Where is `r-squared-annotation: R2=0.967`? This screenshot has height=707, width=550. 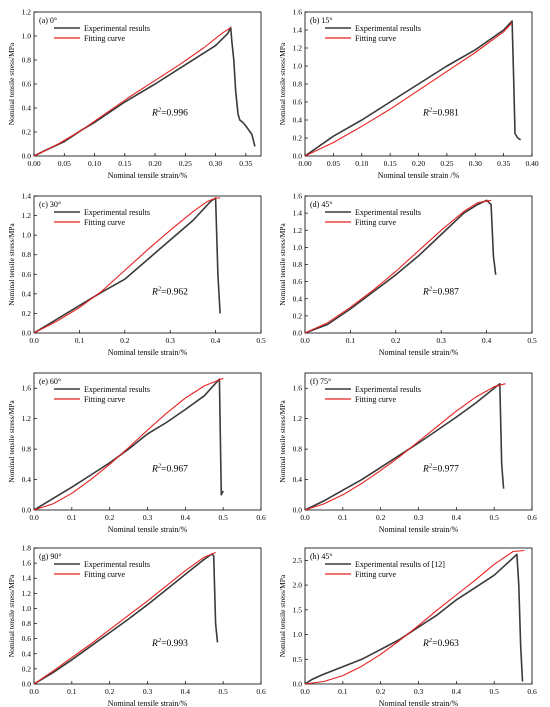 r-squared-annotation: R2=0.967 is located at coordinates (169, 469).